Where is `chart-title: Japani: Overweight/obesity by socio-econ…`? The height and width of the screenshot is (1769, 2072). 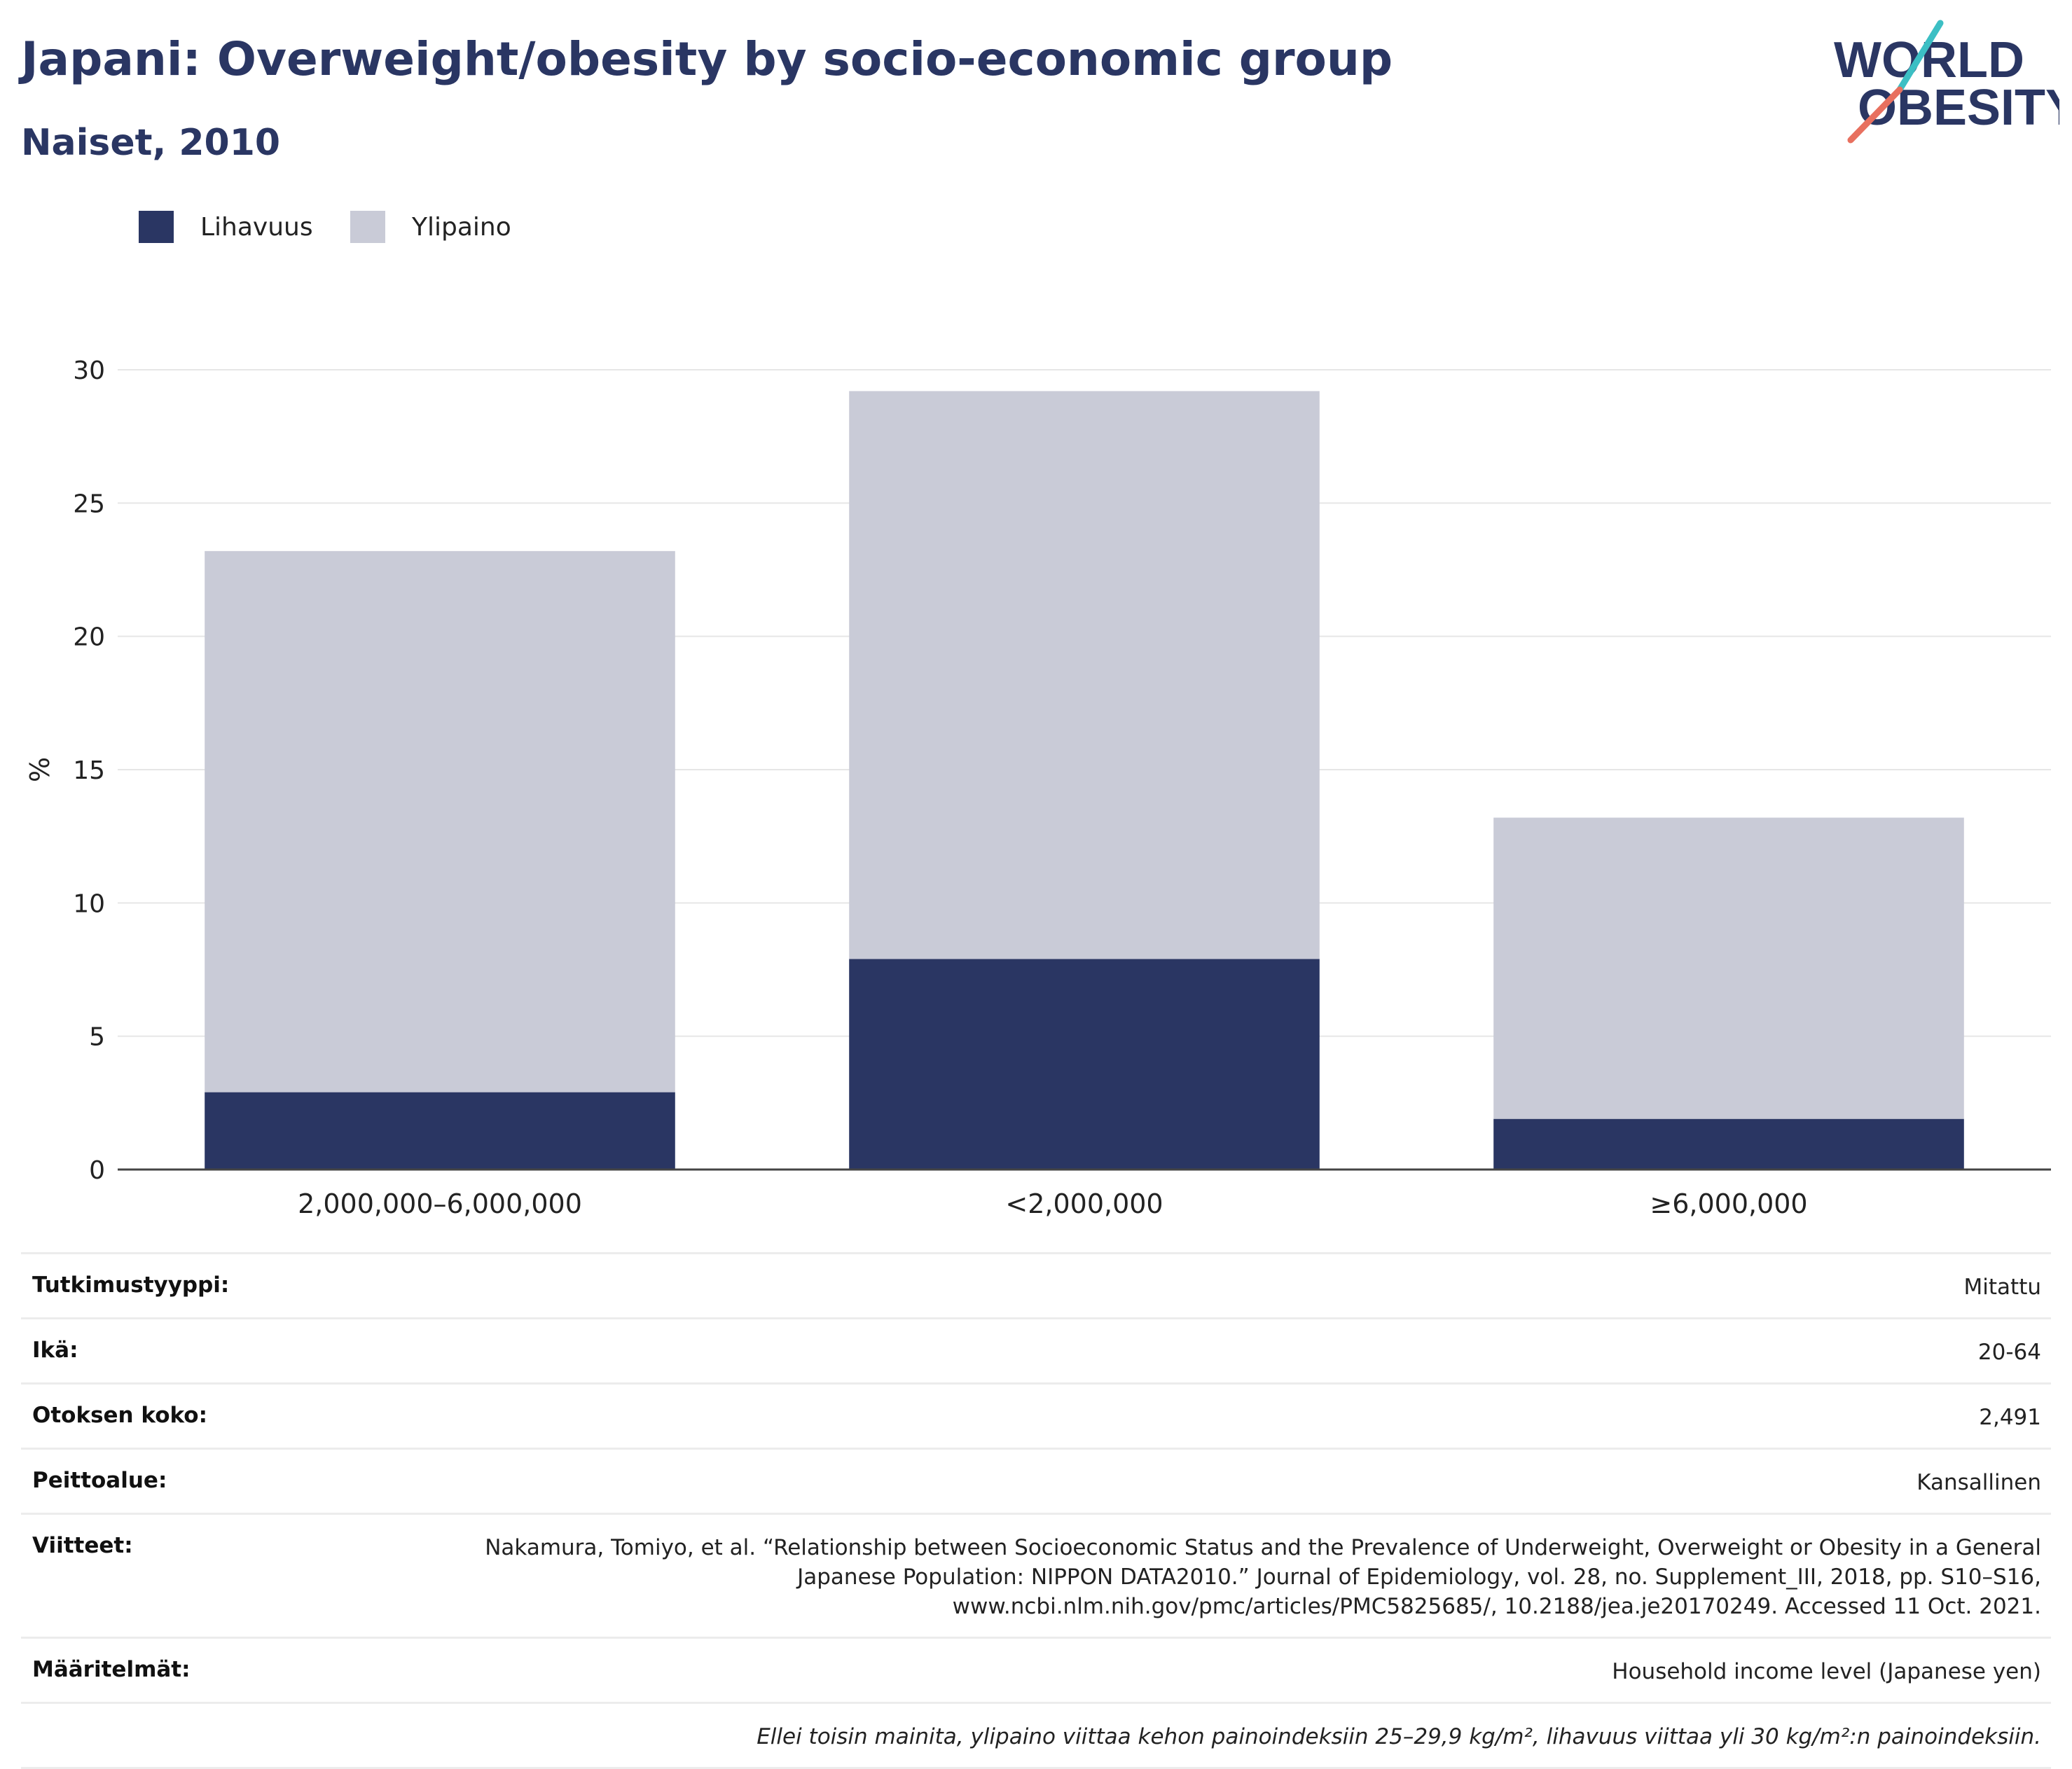
chart-title: Japani: Overweight/obesity by socio-econ… is located at coordinates (707, 59).